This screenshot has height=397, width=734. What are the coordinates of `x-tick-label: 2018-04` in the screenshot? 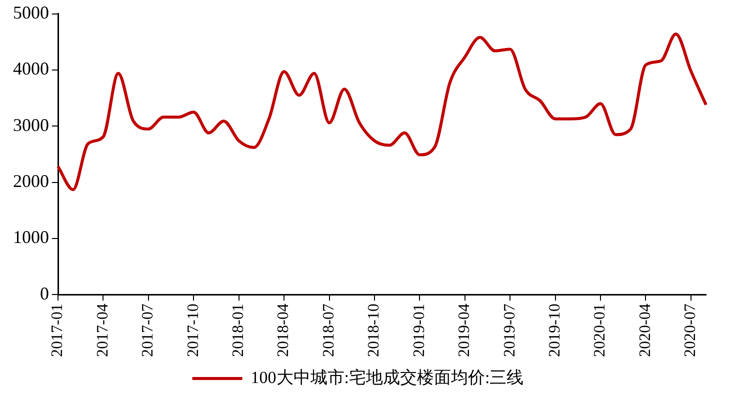 It's located at (283, 330).